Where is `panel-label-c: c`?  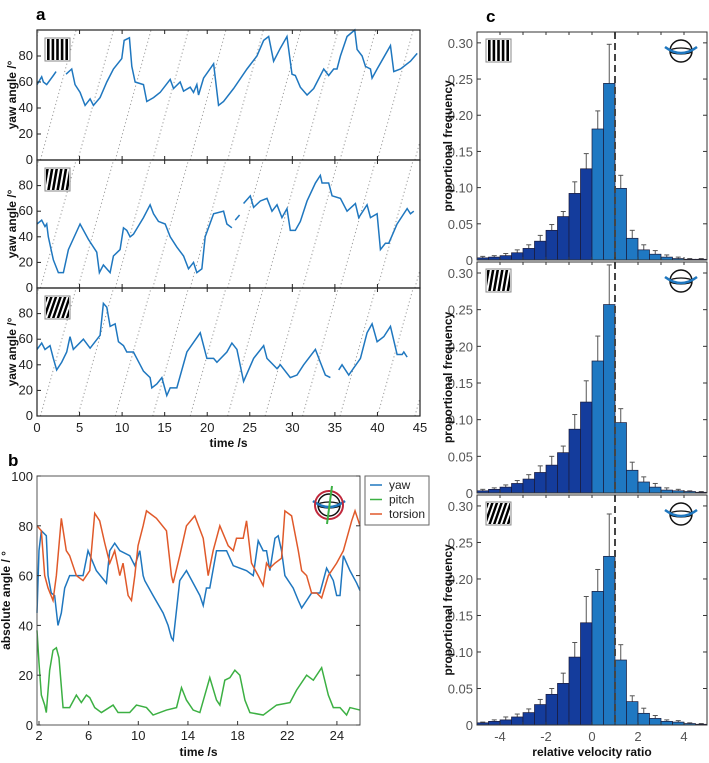 panel-label-c: c is located at coordinates (490, 16).